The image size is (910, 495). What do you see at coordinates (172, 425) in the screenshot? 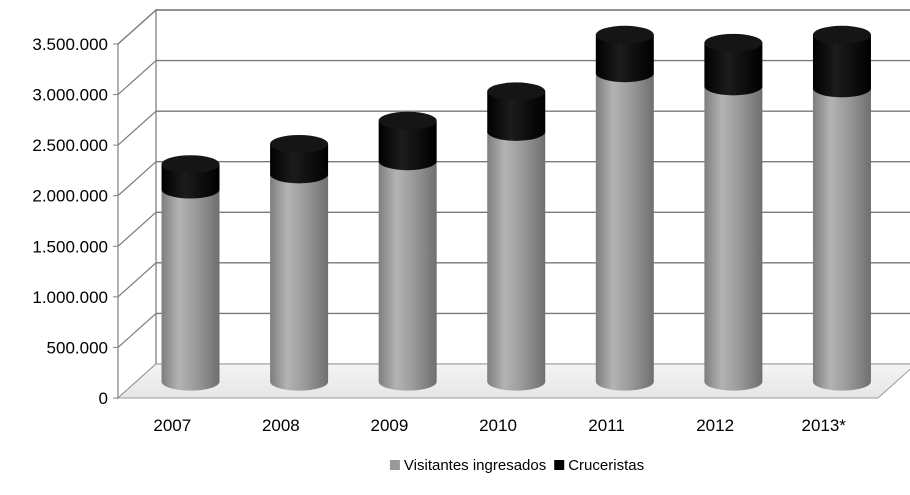
I see `x-tick-label: 2007` at bounding box center [172, 425].